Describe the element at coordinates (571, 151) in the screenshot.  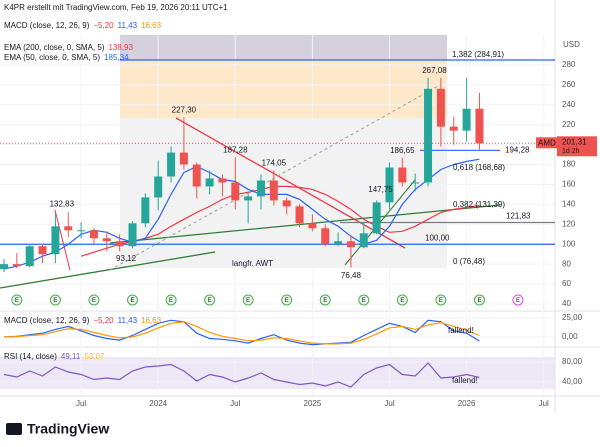
I see `countdown: 1d 2h` at that location.